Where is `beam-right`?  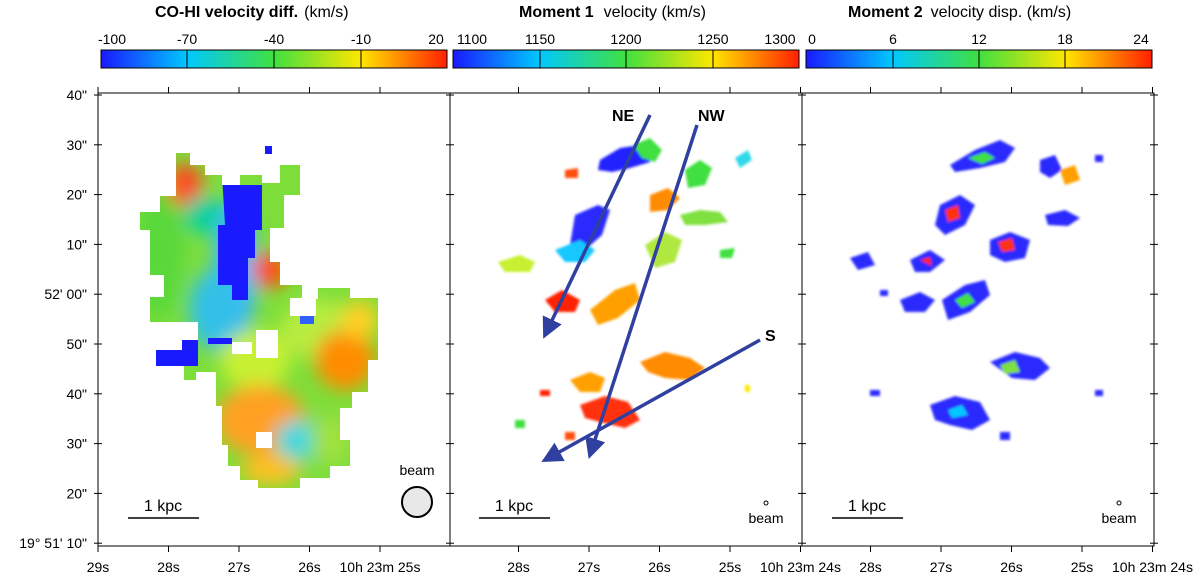 beam-right is located at coordinates (1119, 503).